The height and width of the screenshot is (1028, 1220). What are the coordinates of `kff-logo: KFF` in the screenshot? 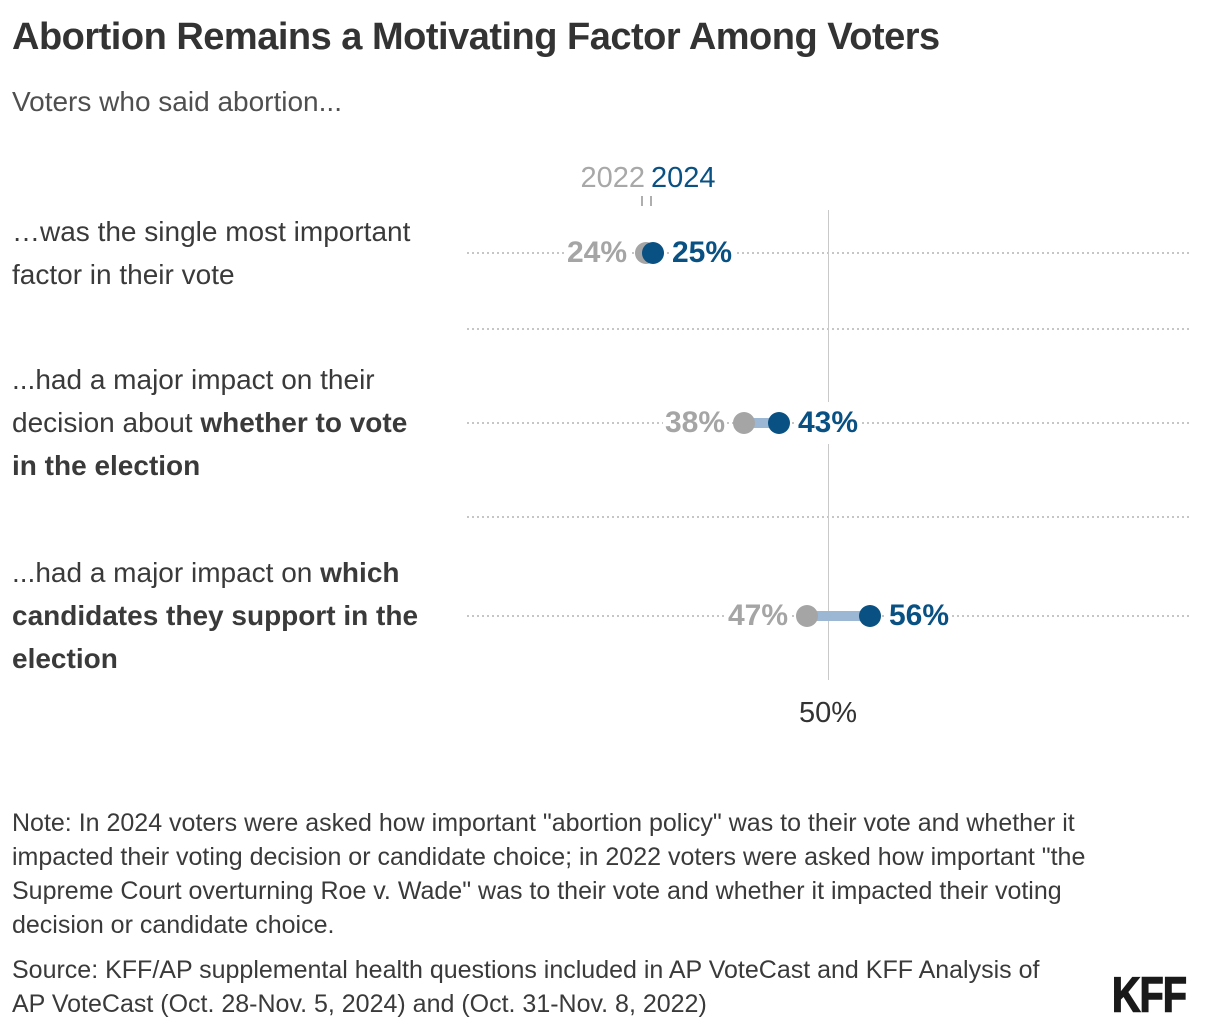 It's located at (1149, 996).